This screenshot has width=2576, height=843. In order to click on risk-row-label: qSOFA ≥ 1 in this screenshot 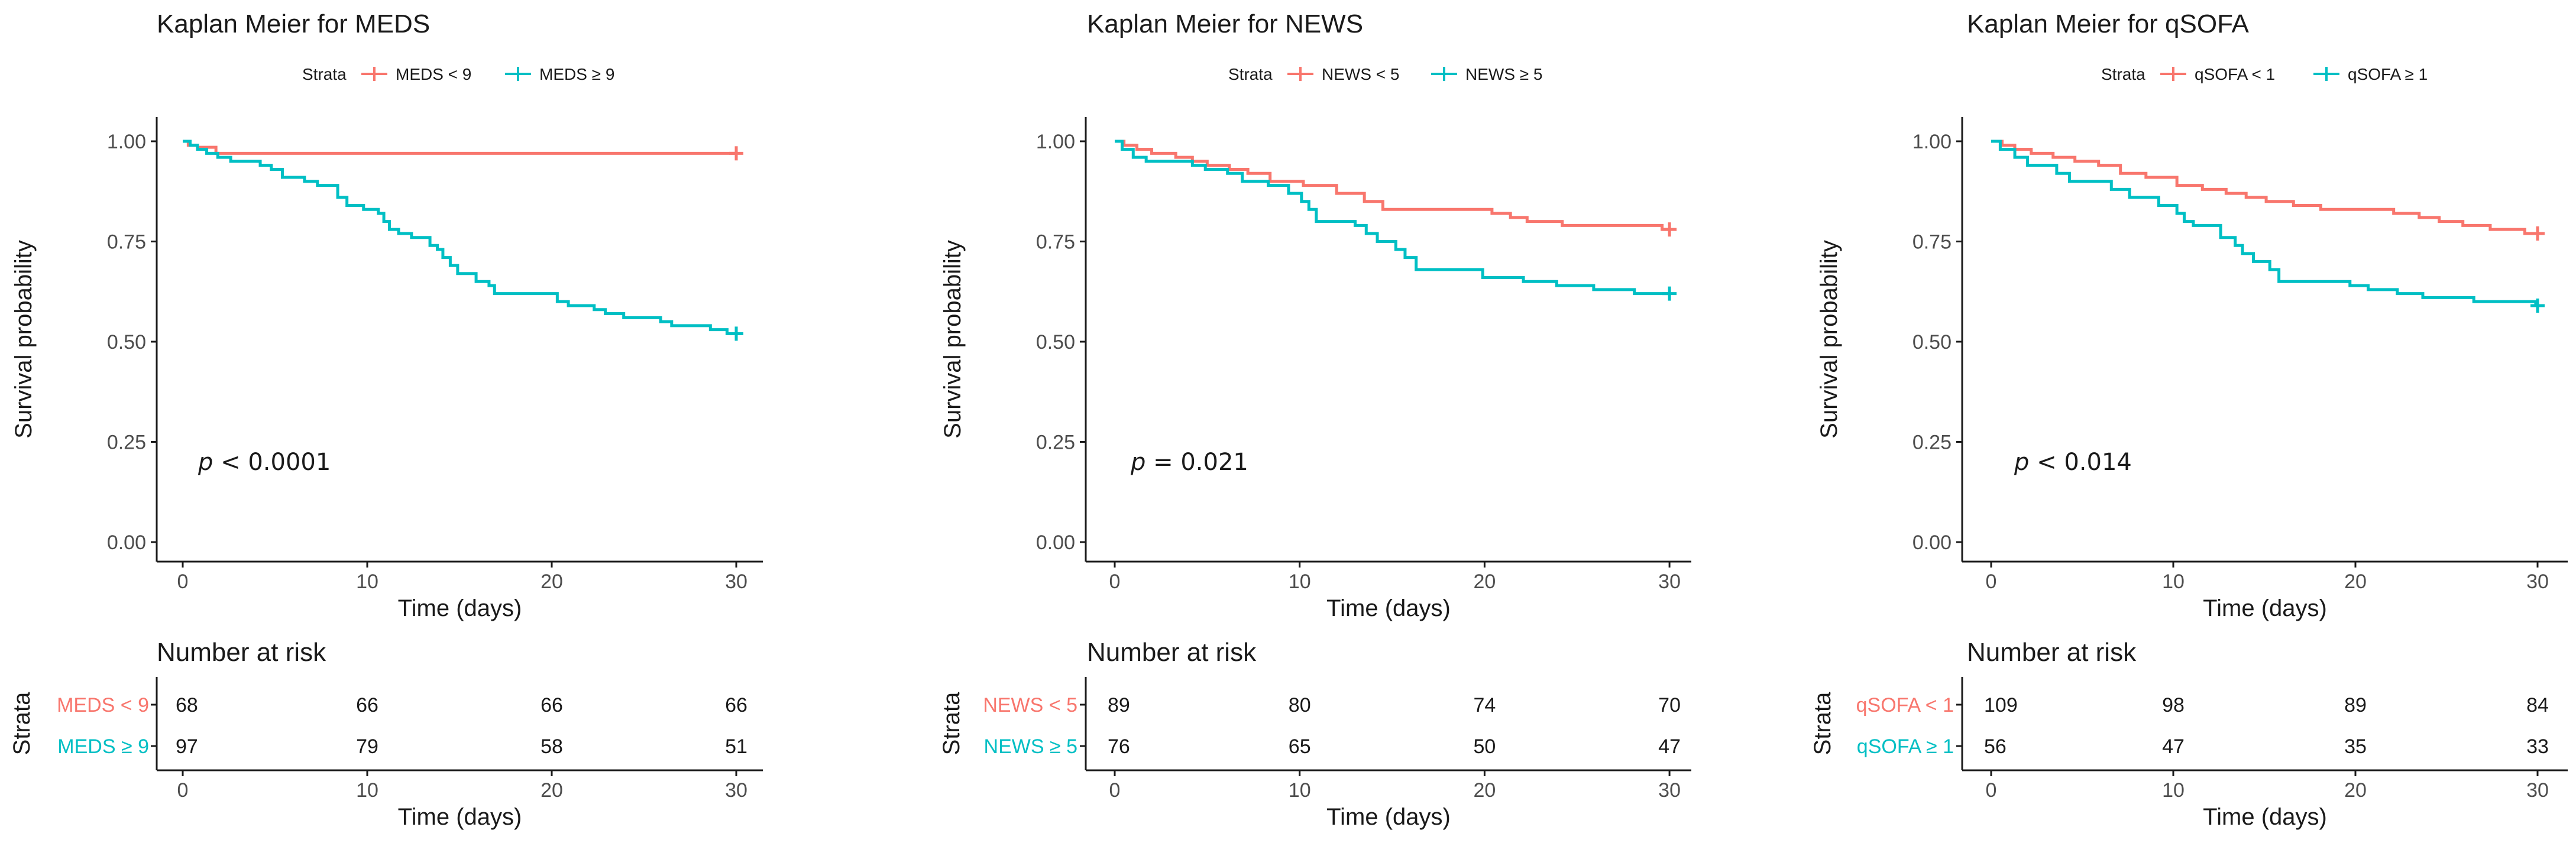, I will do `click(1906, 747)`.